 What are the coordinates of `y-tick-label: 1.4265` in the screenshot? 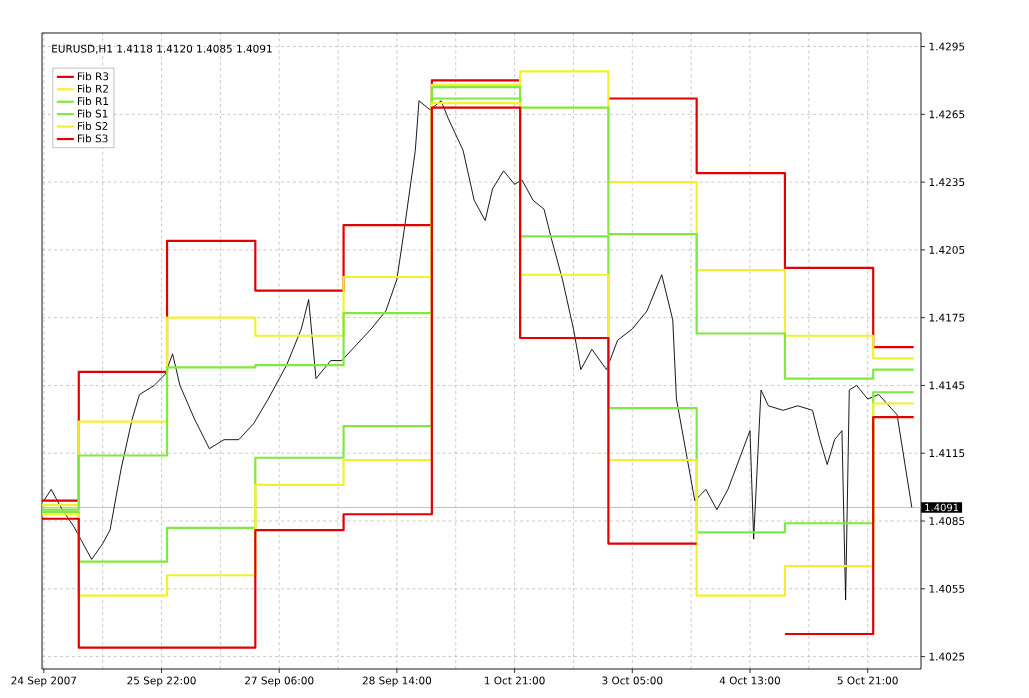 It's located at (947, 114).